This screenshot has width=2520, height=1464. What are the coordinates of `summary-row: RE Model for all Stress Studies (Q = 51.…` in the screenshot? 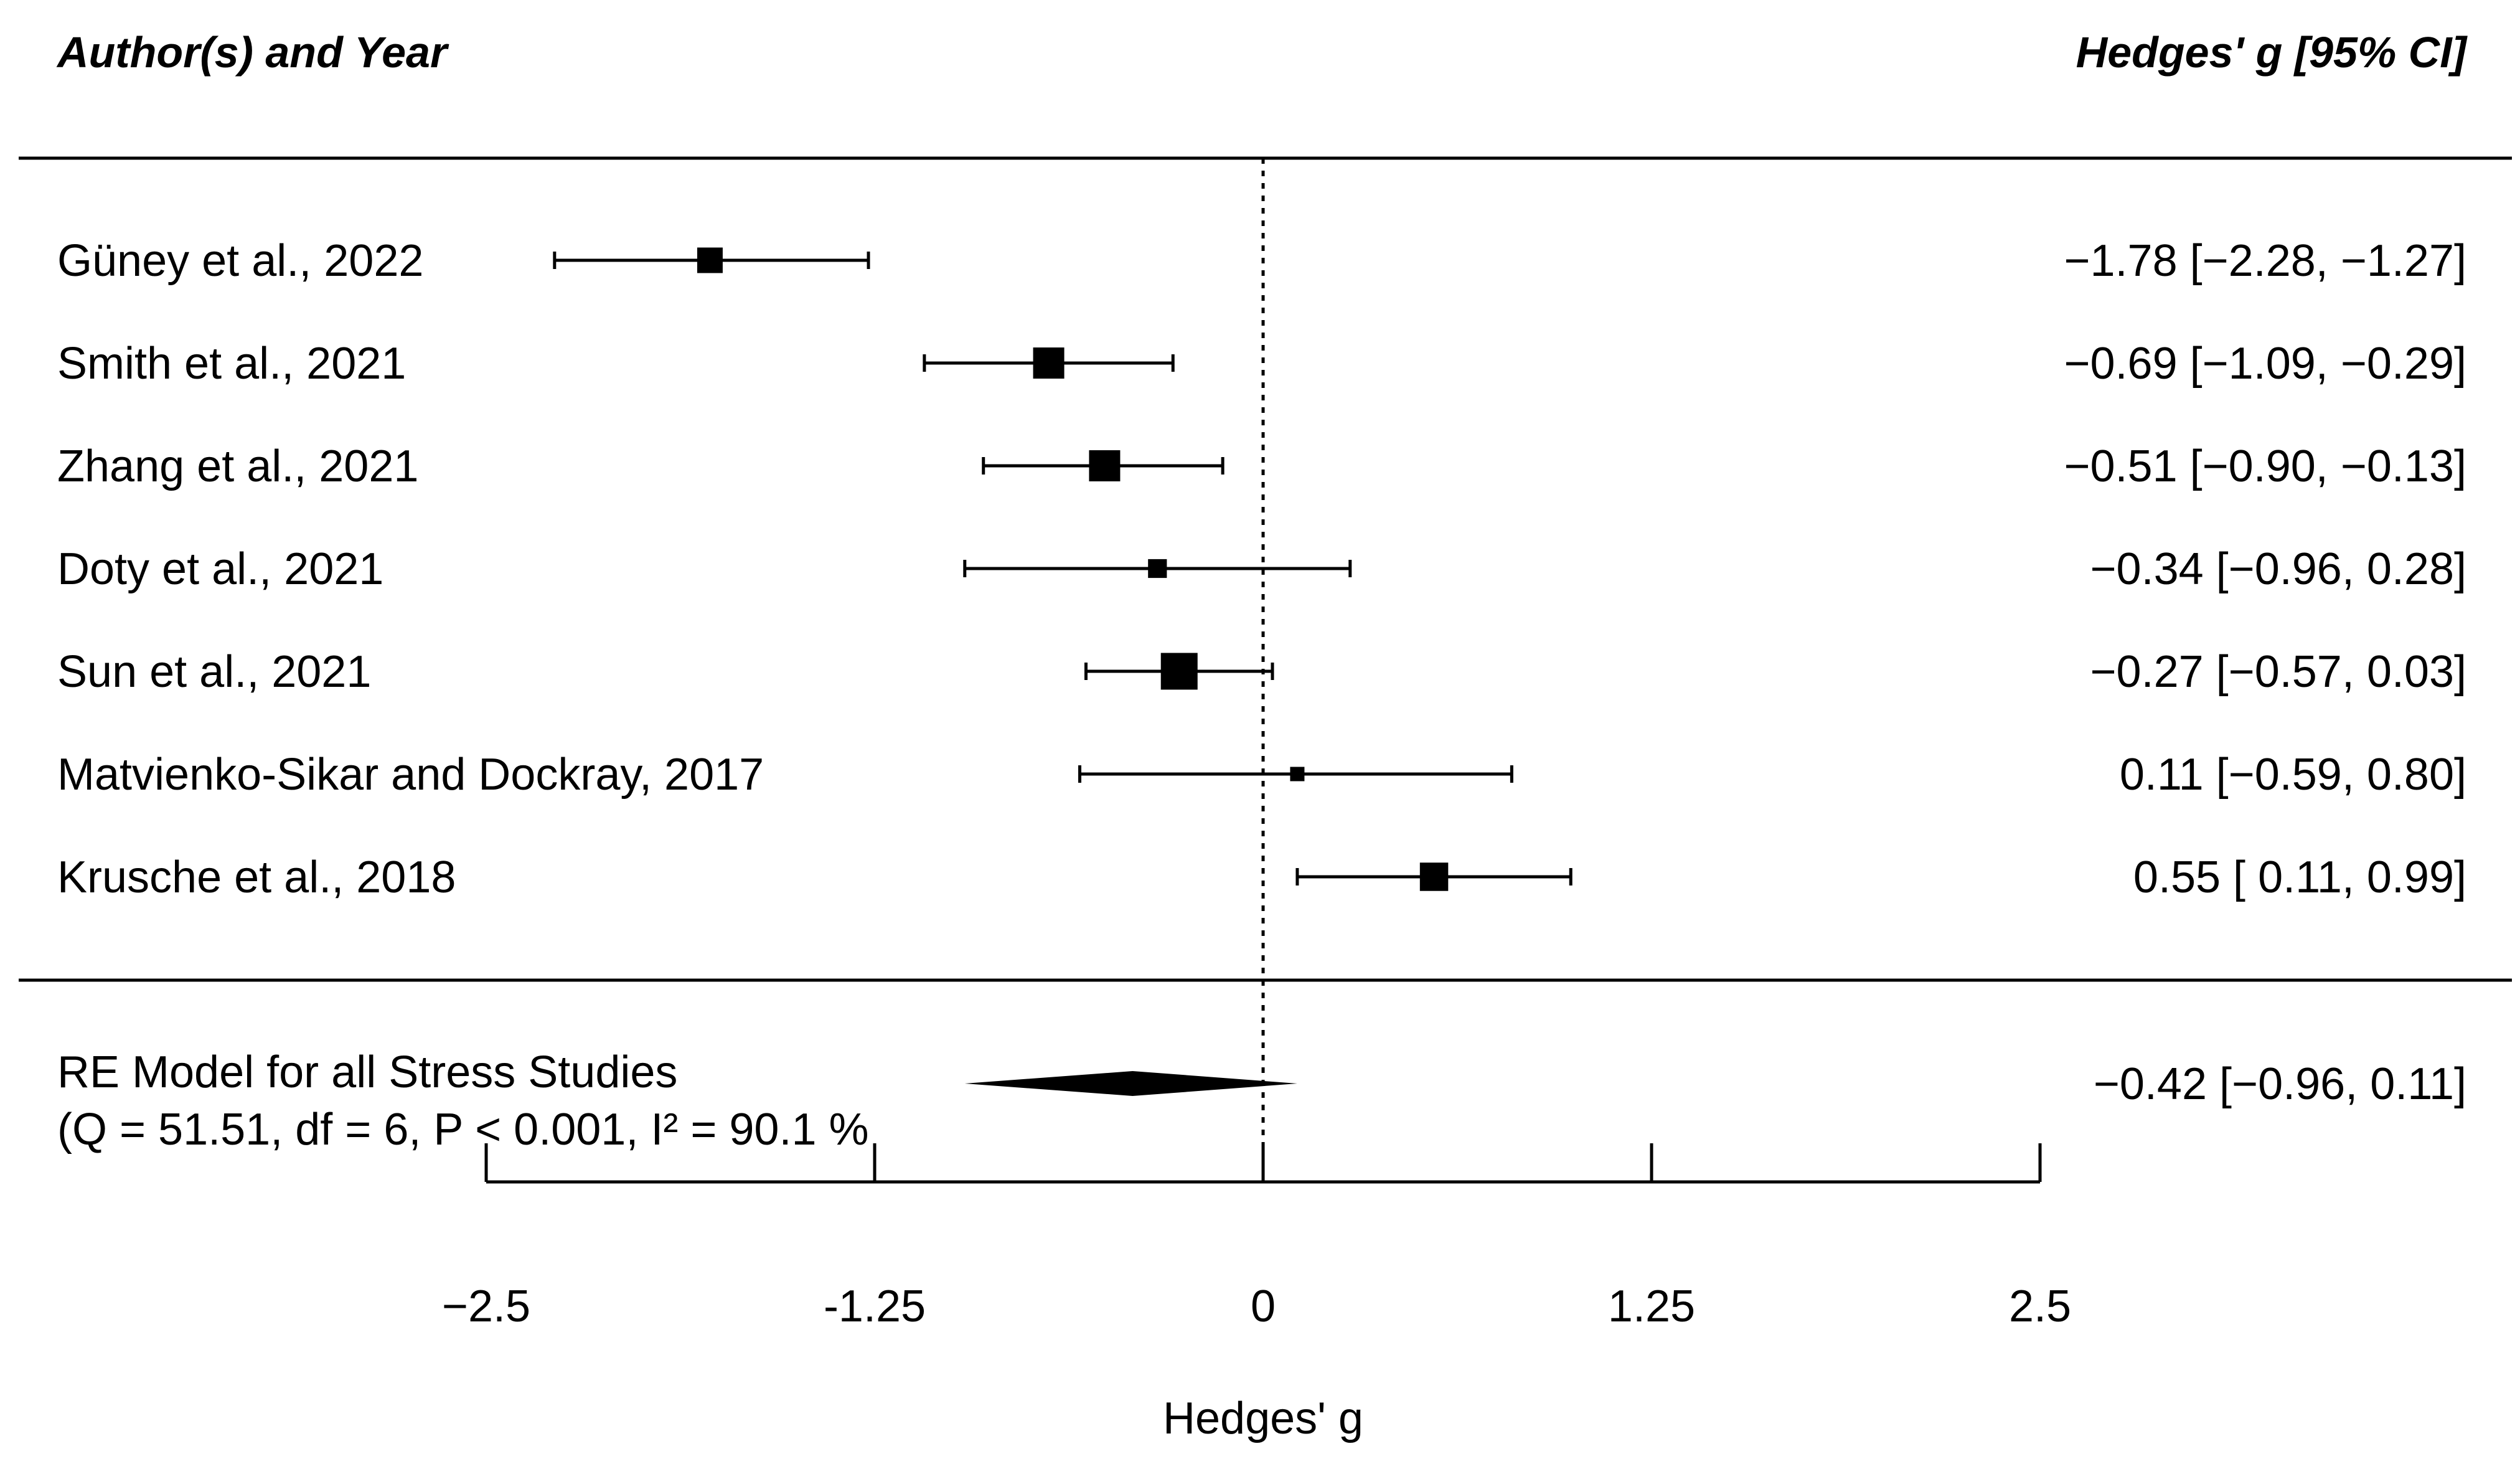 It's located at (1261, 1101).